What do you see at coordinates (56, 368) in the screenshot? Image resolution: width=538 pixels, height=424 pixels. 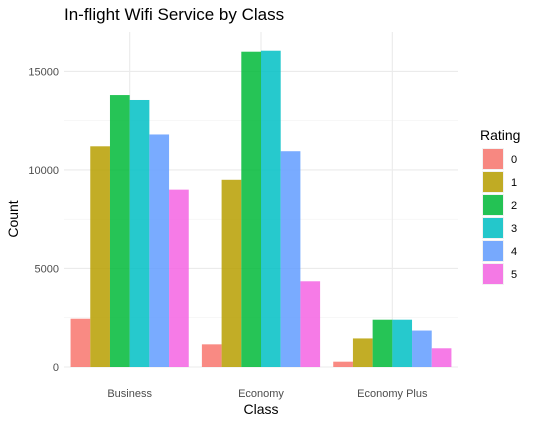 I see `y-tick-label: 0` at bounding box center [56, 368].